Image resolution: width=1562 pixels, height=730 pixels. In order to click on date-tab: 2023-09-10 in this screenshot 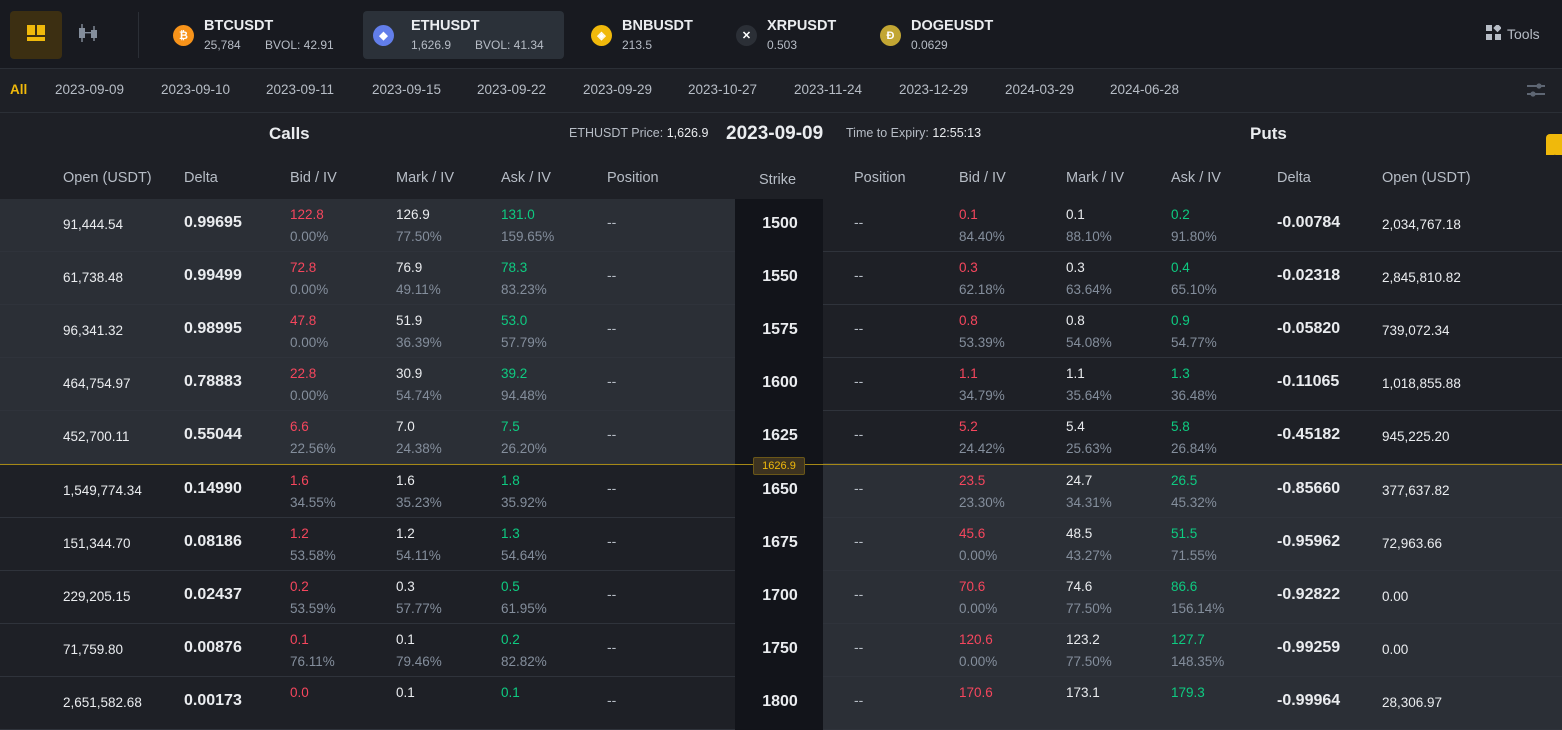, I will do `click(196, 89)`.